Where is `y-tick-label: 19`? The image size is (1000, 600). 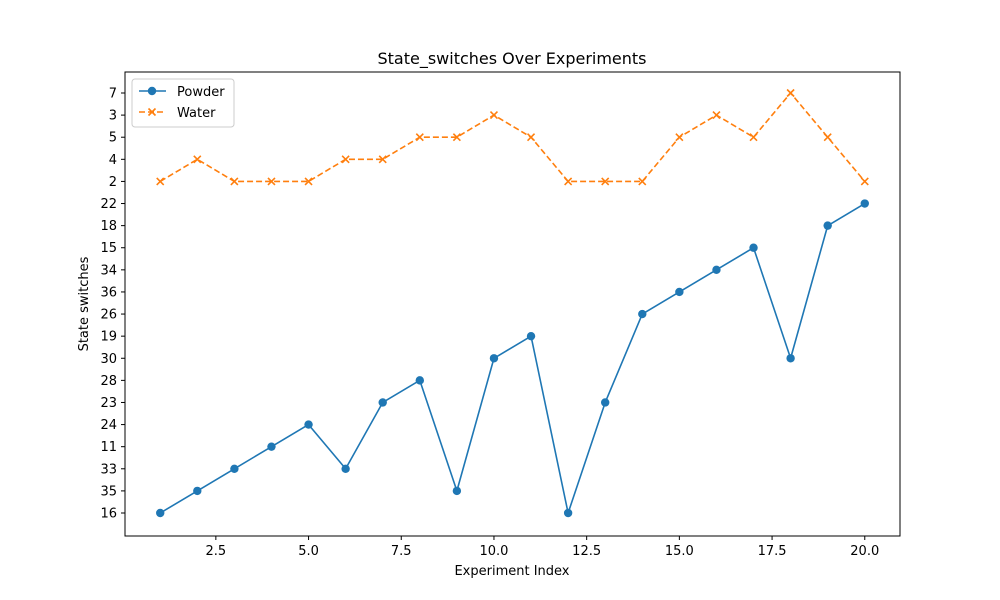 y-tick-label: 19 is located at coordinates (108, 337).